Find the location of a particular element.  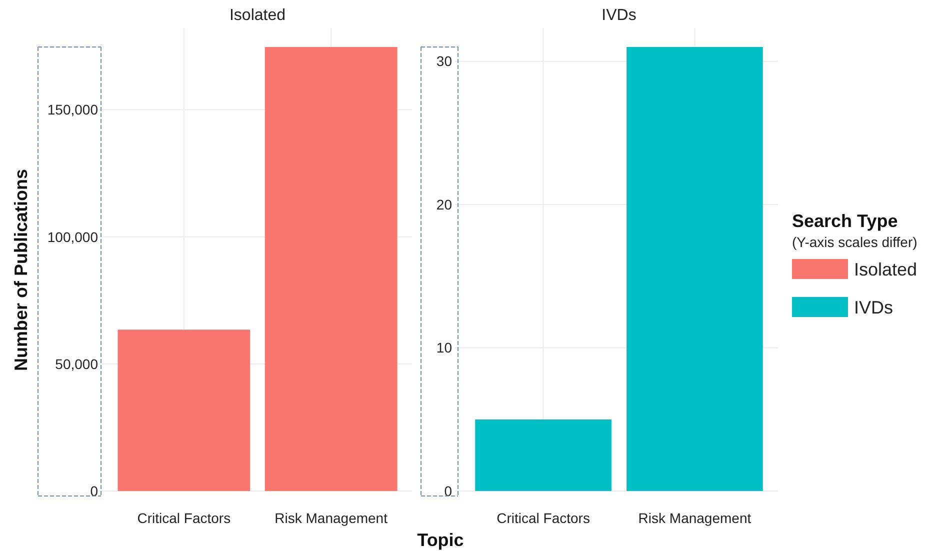

text: (Y-axis scales differ) is located at coordinates (855, 242).